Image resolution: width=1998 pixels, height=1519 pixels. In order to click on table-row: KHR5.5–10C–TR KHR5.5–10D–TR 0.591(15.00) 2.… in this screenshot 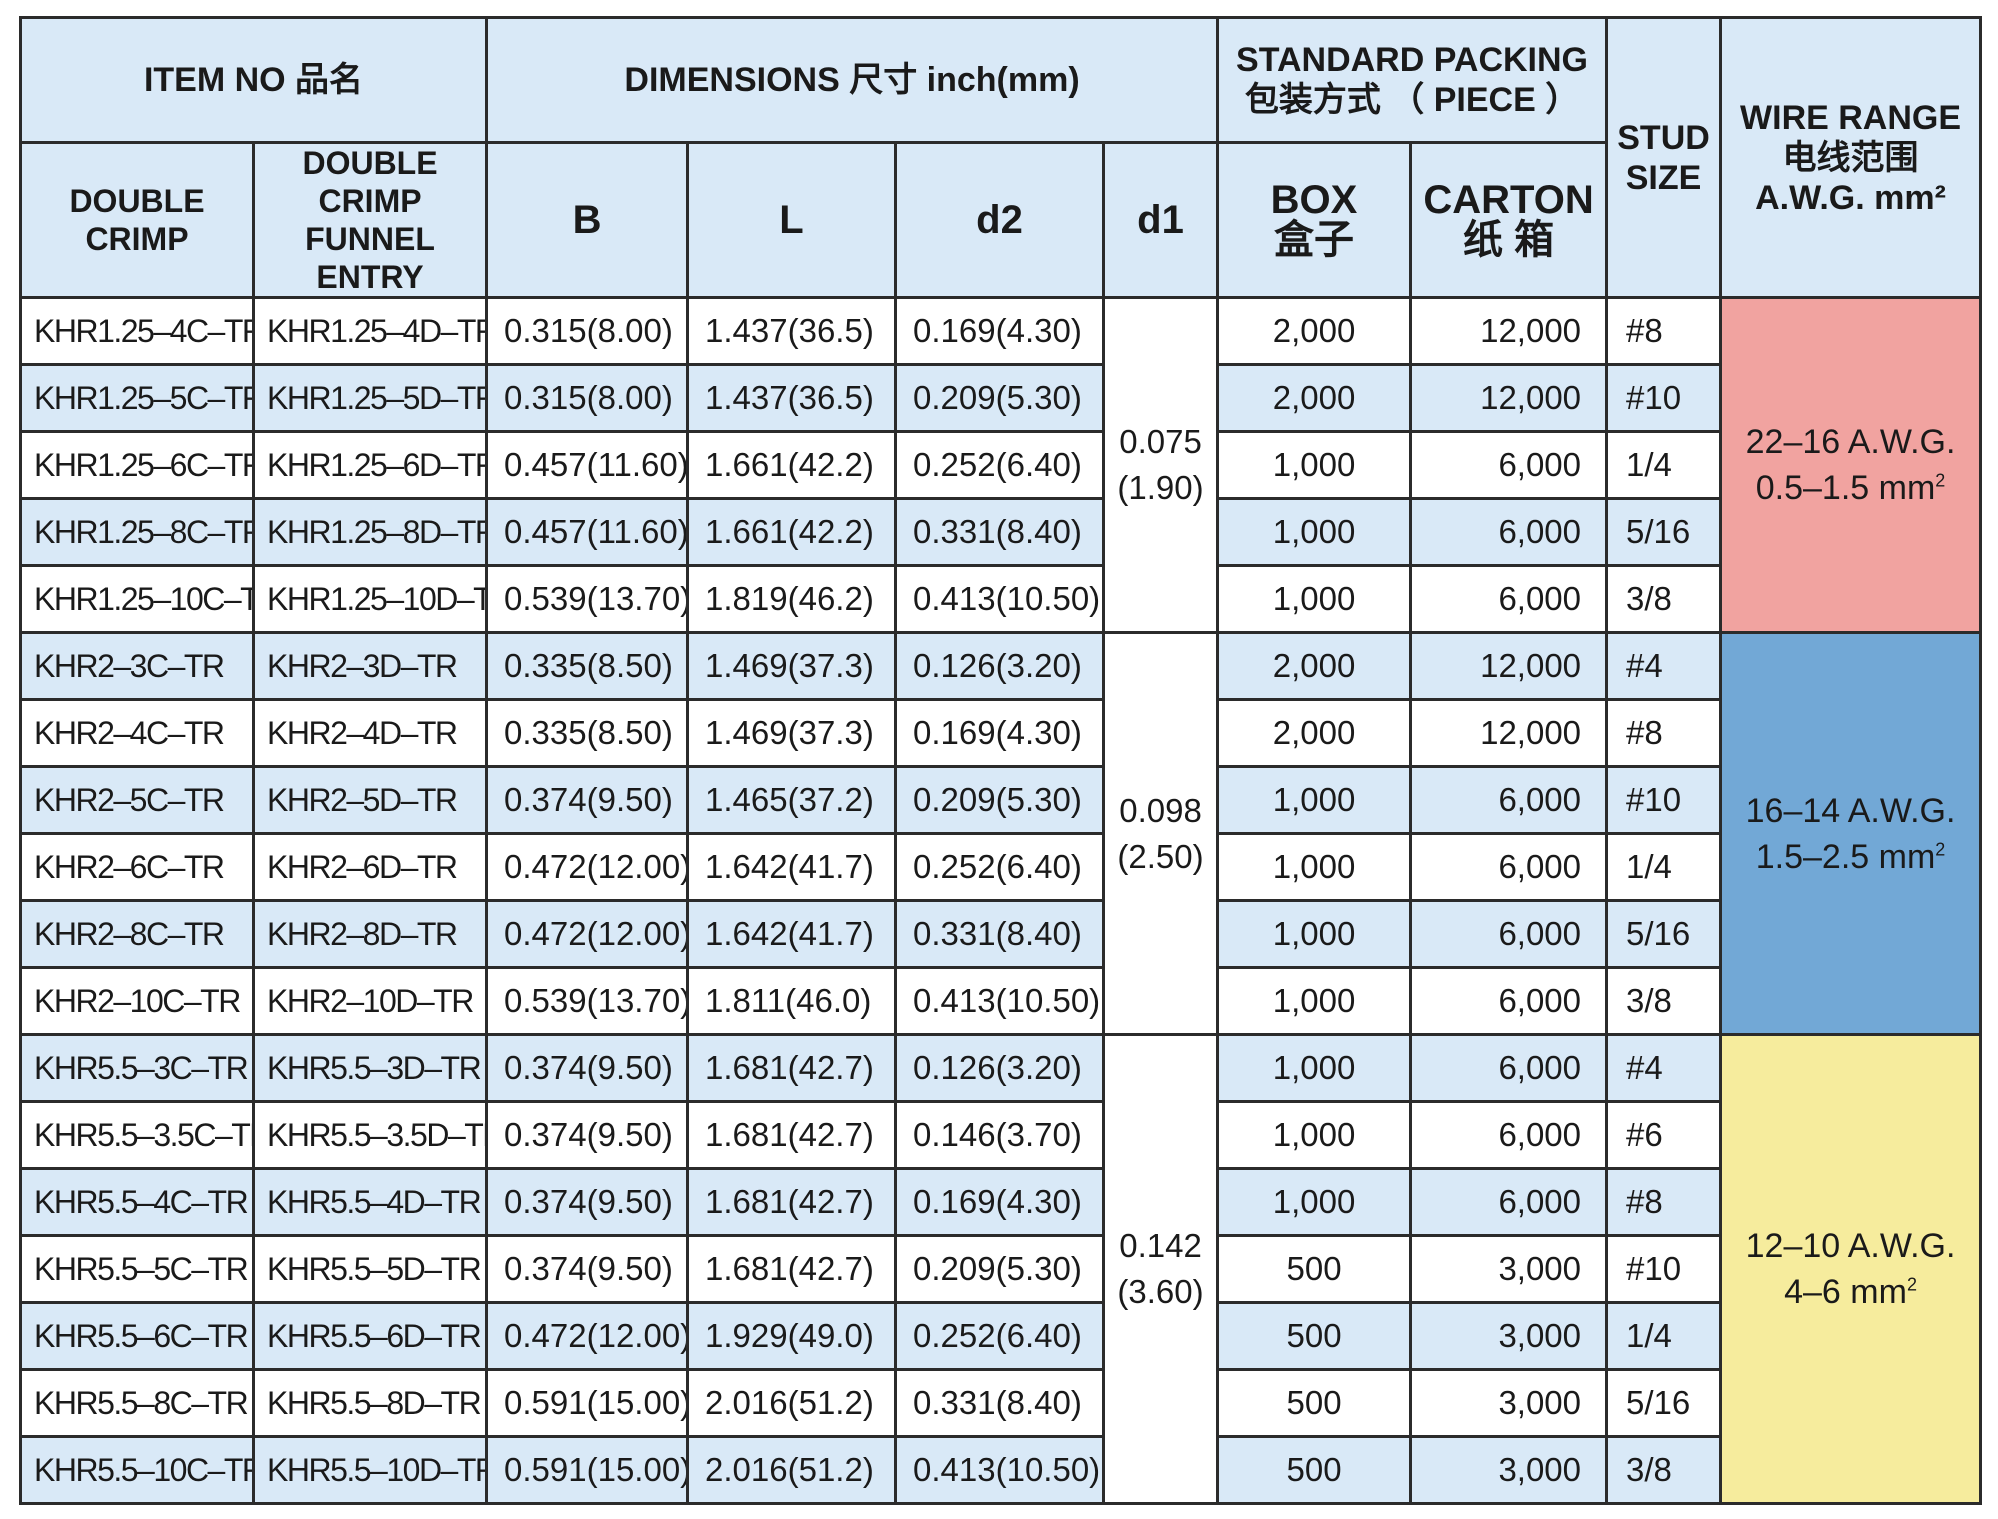, I will do `click(1000, 1470)`.